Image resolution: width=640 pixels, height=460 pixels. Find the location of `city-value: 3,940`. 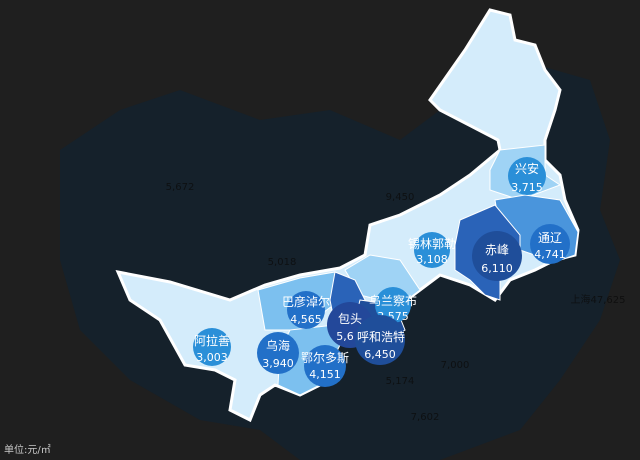

city-value: 3,940 is located at coordinates (278, 363).